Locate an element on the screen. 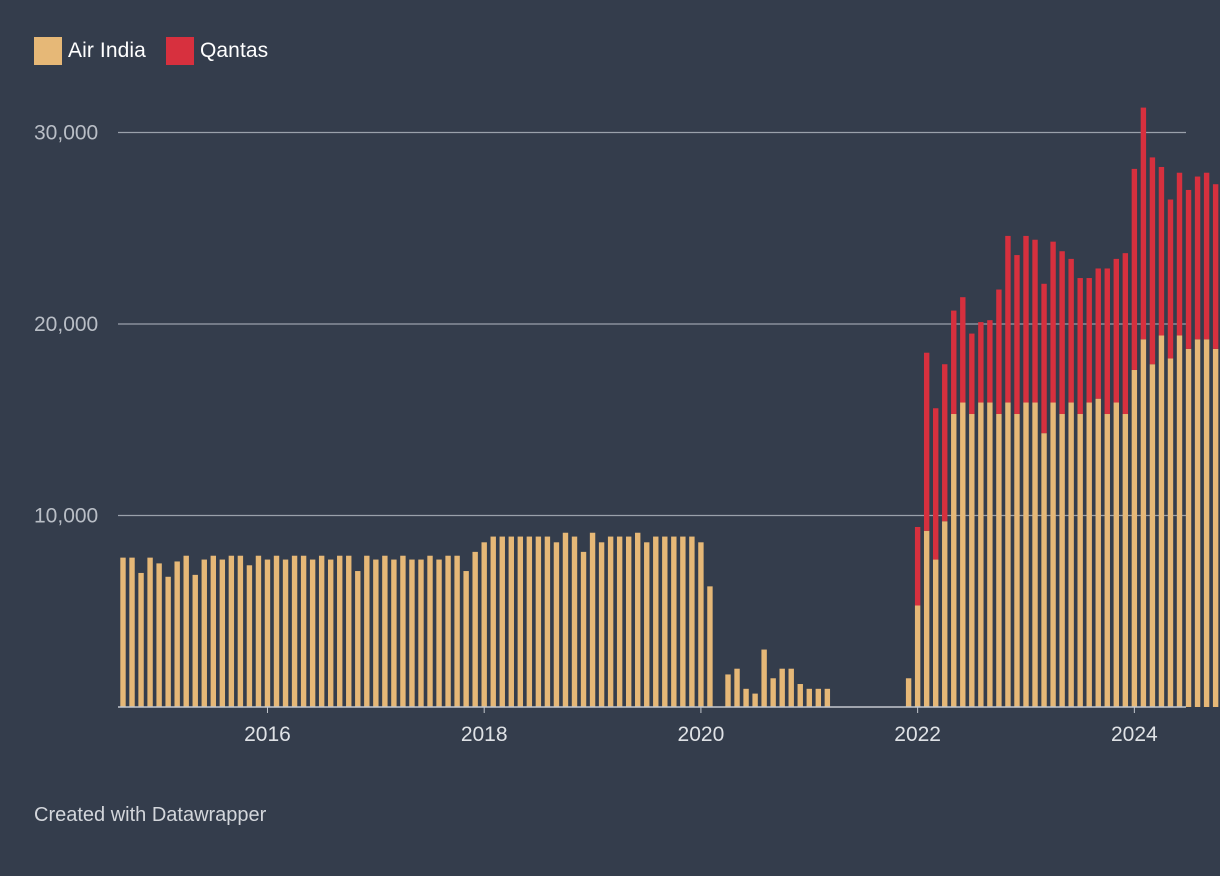 The width and height of the screenshot is (1220, 876). y-tick-label: 30,000 is located at coordinates (66, 133).